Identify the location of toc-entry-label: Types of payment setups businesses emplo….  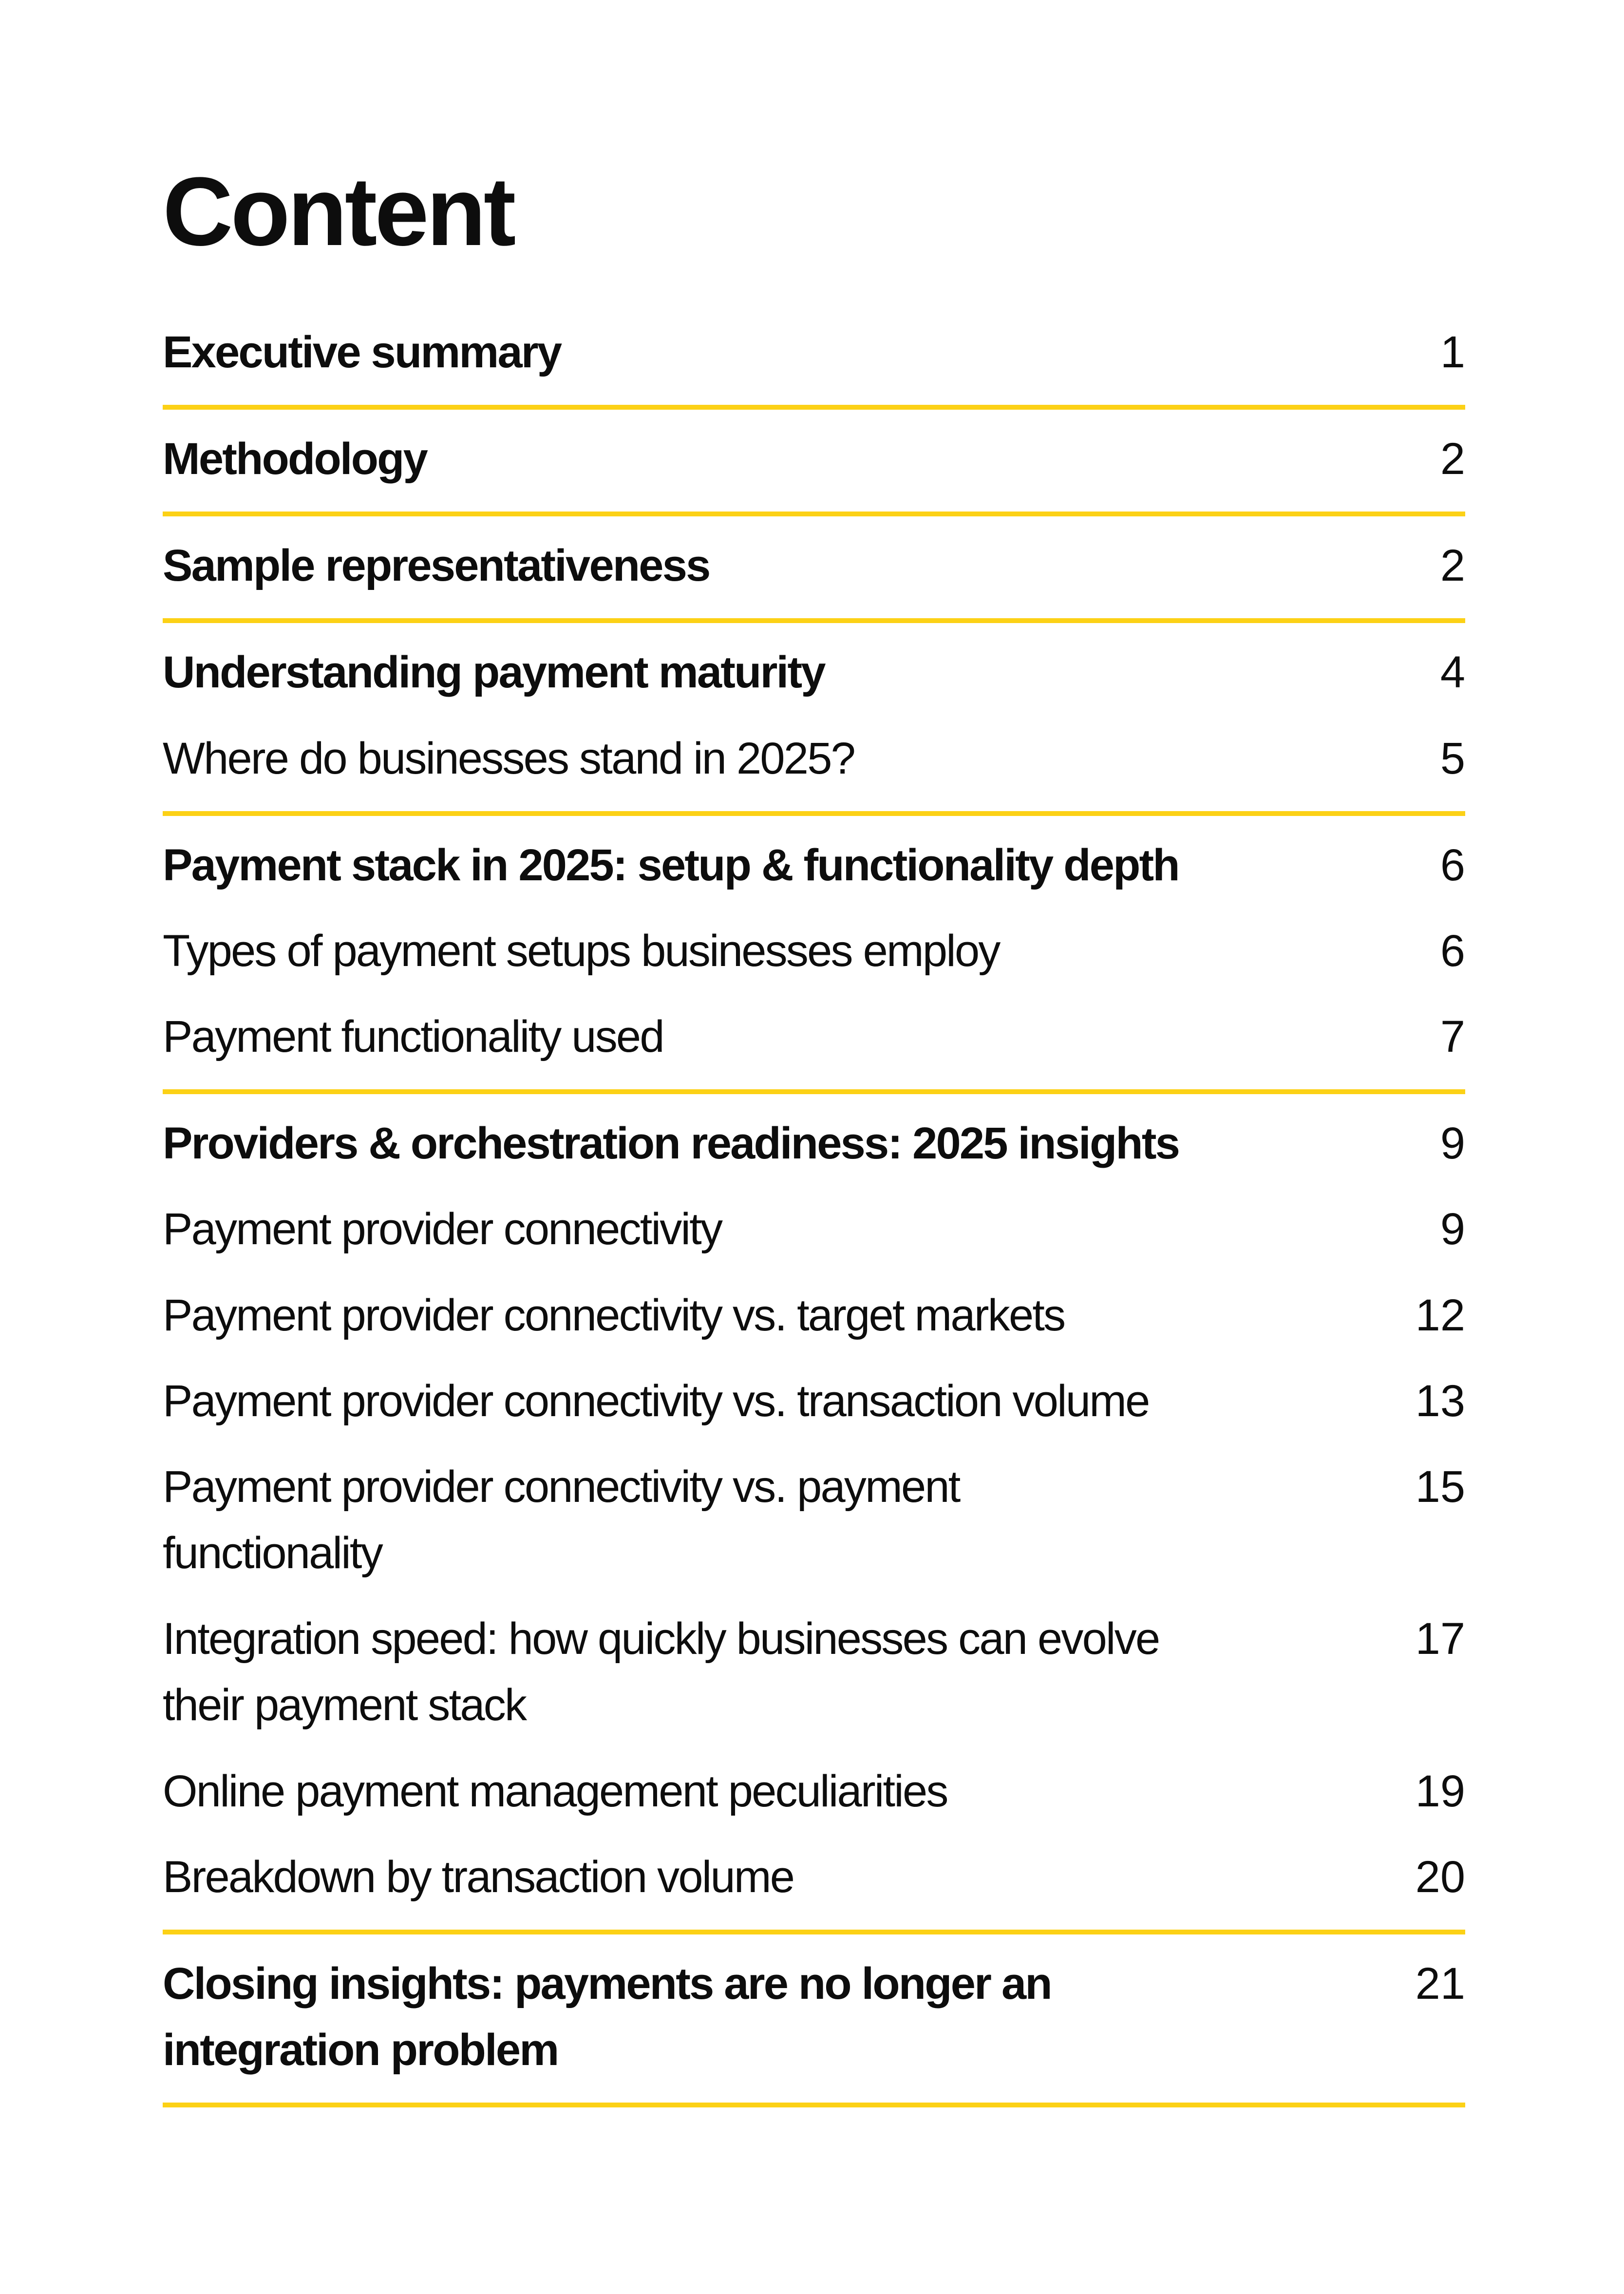
(582, 951).